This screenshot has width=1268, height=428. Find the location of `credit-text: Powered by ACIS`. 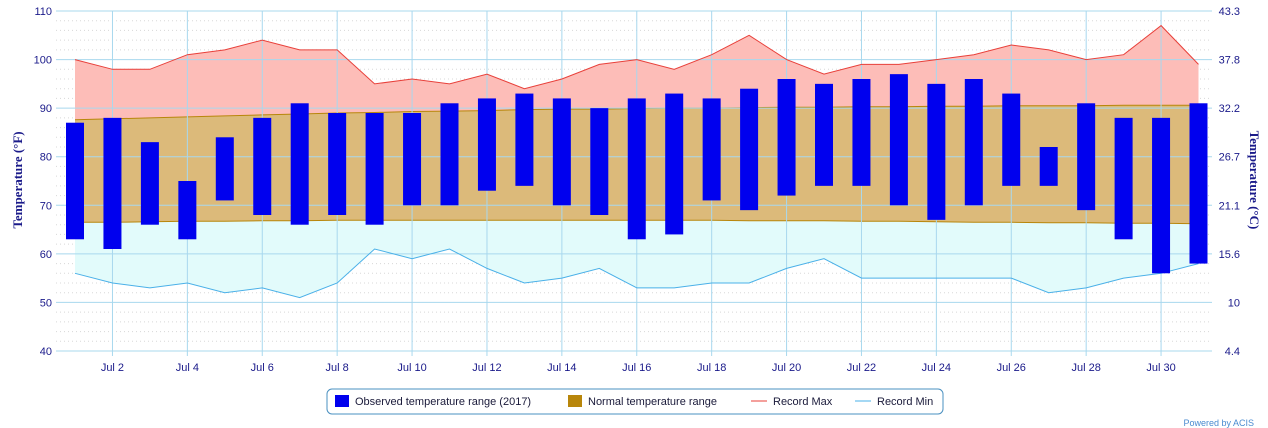

credit-text: Powered by ACIS is located at coordinates (1218, 423).